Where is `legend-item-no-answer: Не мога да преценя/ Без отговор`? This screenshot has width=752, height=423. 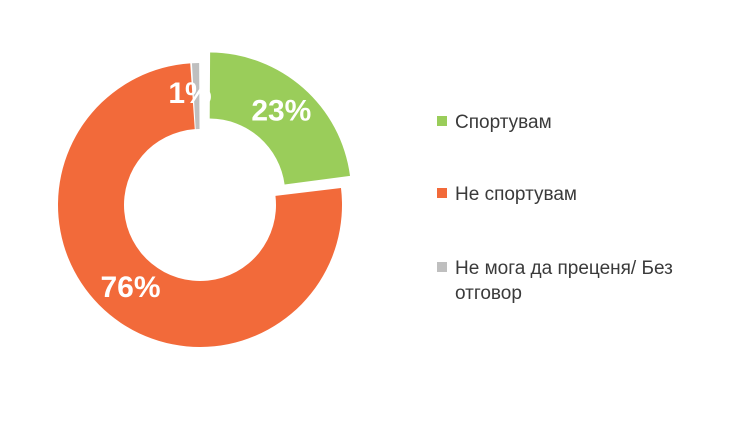
legend-item-no-answer: Не мога да преценя/ Без отговор is located at coordinates (591, 281).